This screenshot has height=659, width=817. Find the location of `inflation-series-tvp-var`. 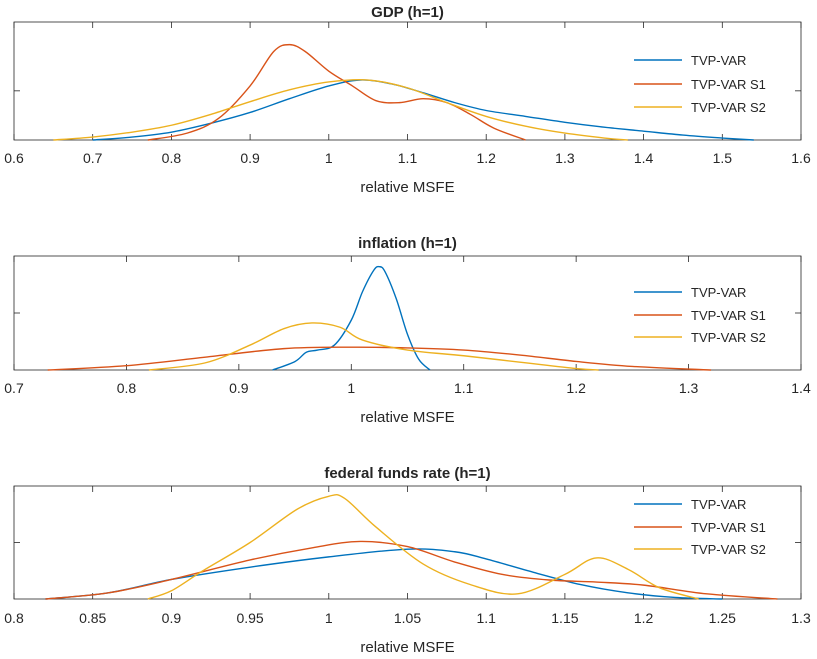

inflation-series-tvp-var is located at coordinates (351, 318).